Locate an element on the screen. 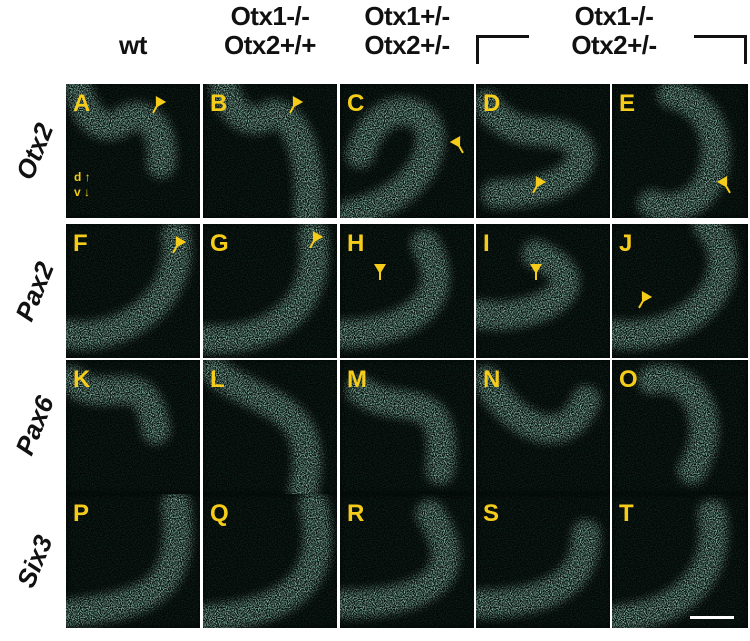  ventral-label: v is located at coordinates (77, 192).